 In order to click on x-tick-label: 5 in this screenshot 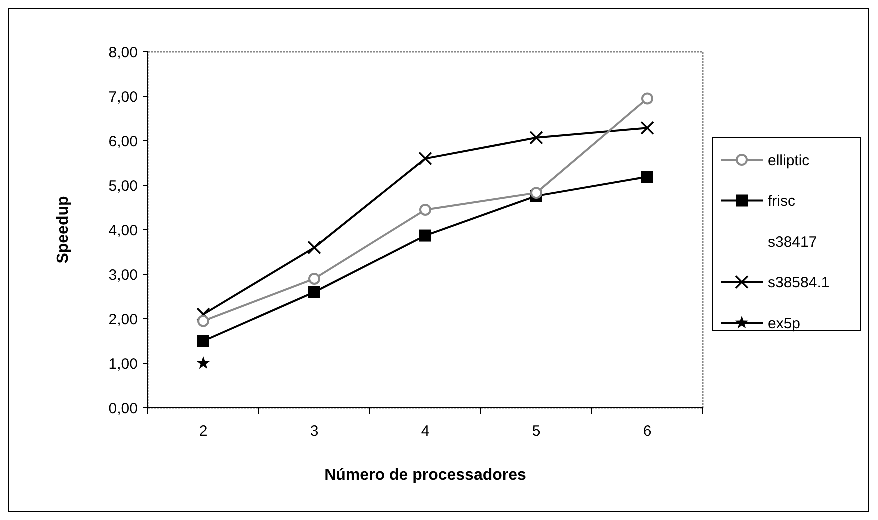, I will do `click(536, 431)`.